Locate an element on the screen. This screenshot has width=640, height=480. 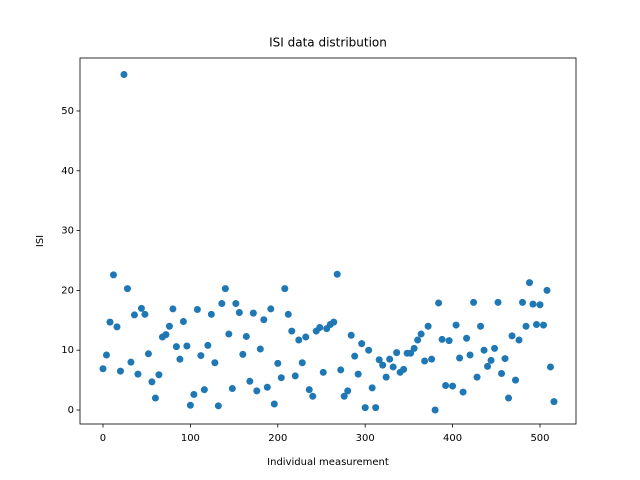
y-tick-label: 10 is located at coordinates (67, 350).